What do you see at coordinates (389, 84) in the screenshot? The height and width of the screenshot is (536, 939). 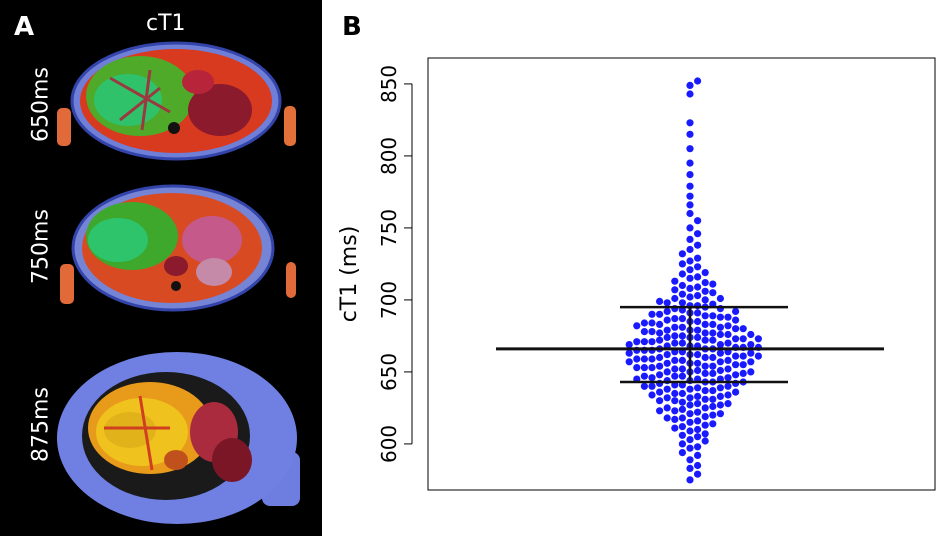 I see `y-tick-label: 850` at bounding box center [389, 84].